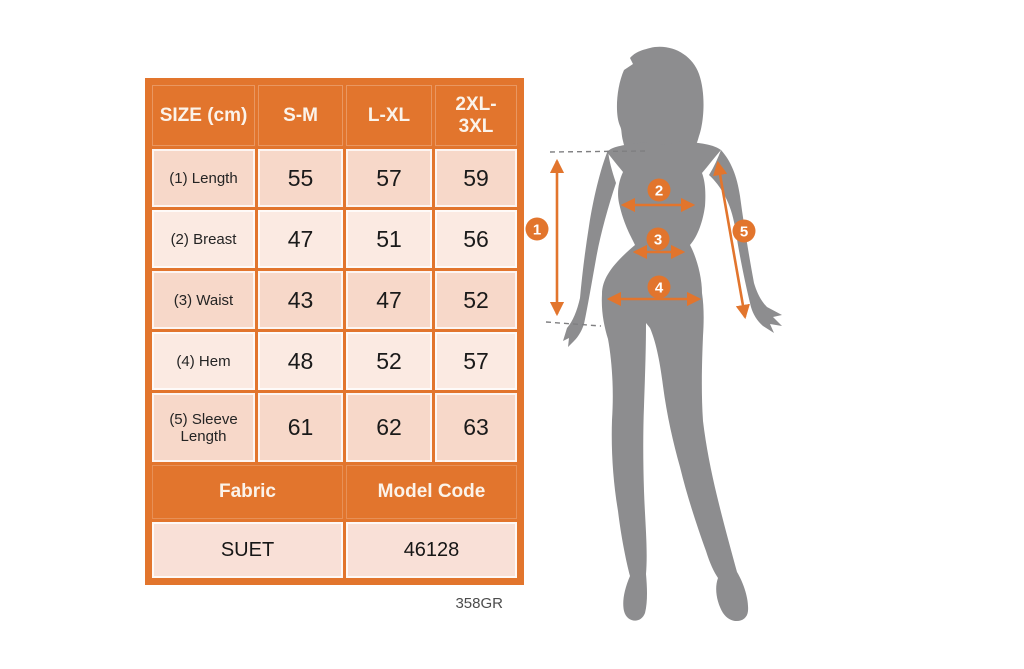  What do you see at coordinates (203, 178) in the screenshot?
I see `row-label: (1) Length` at bounding box center [203, 178].